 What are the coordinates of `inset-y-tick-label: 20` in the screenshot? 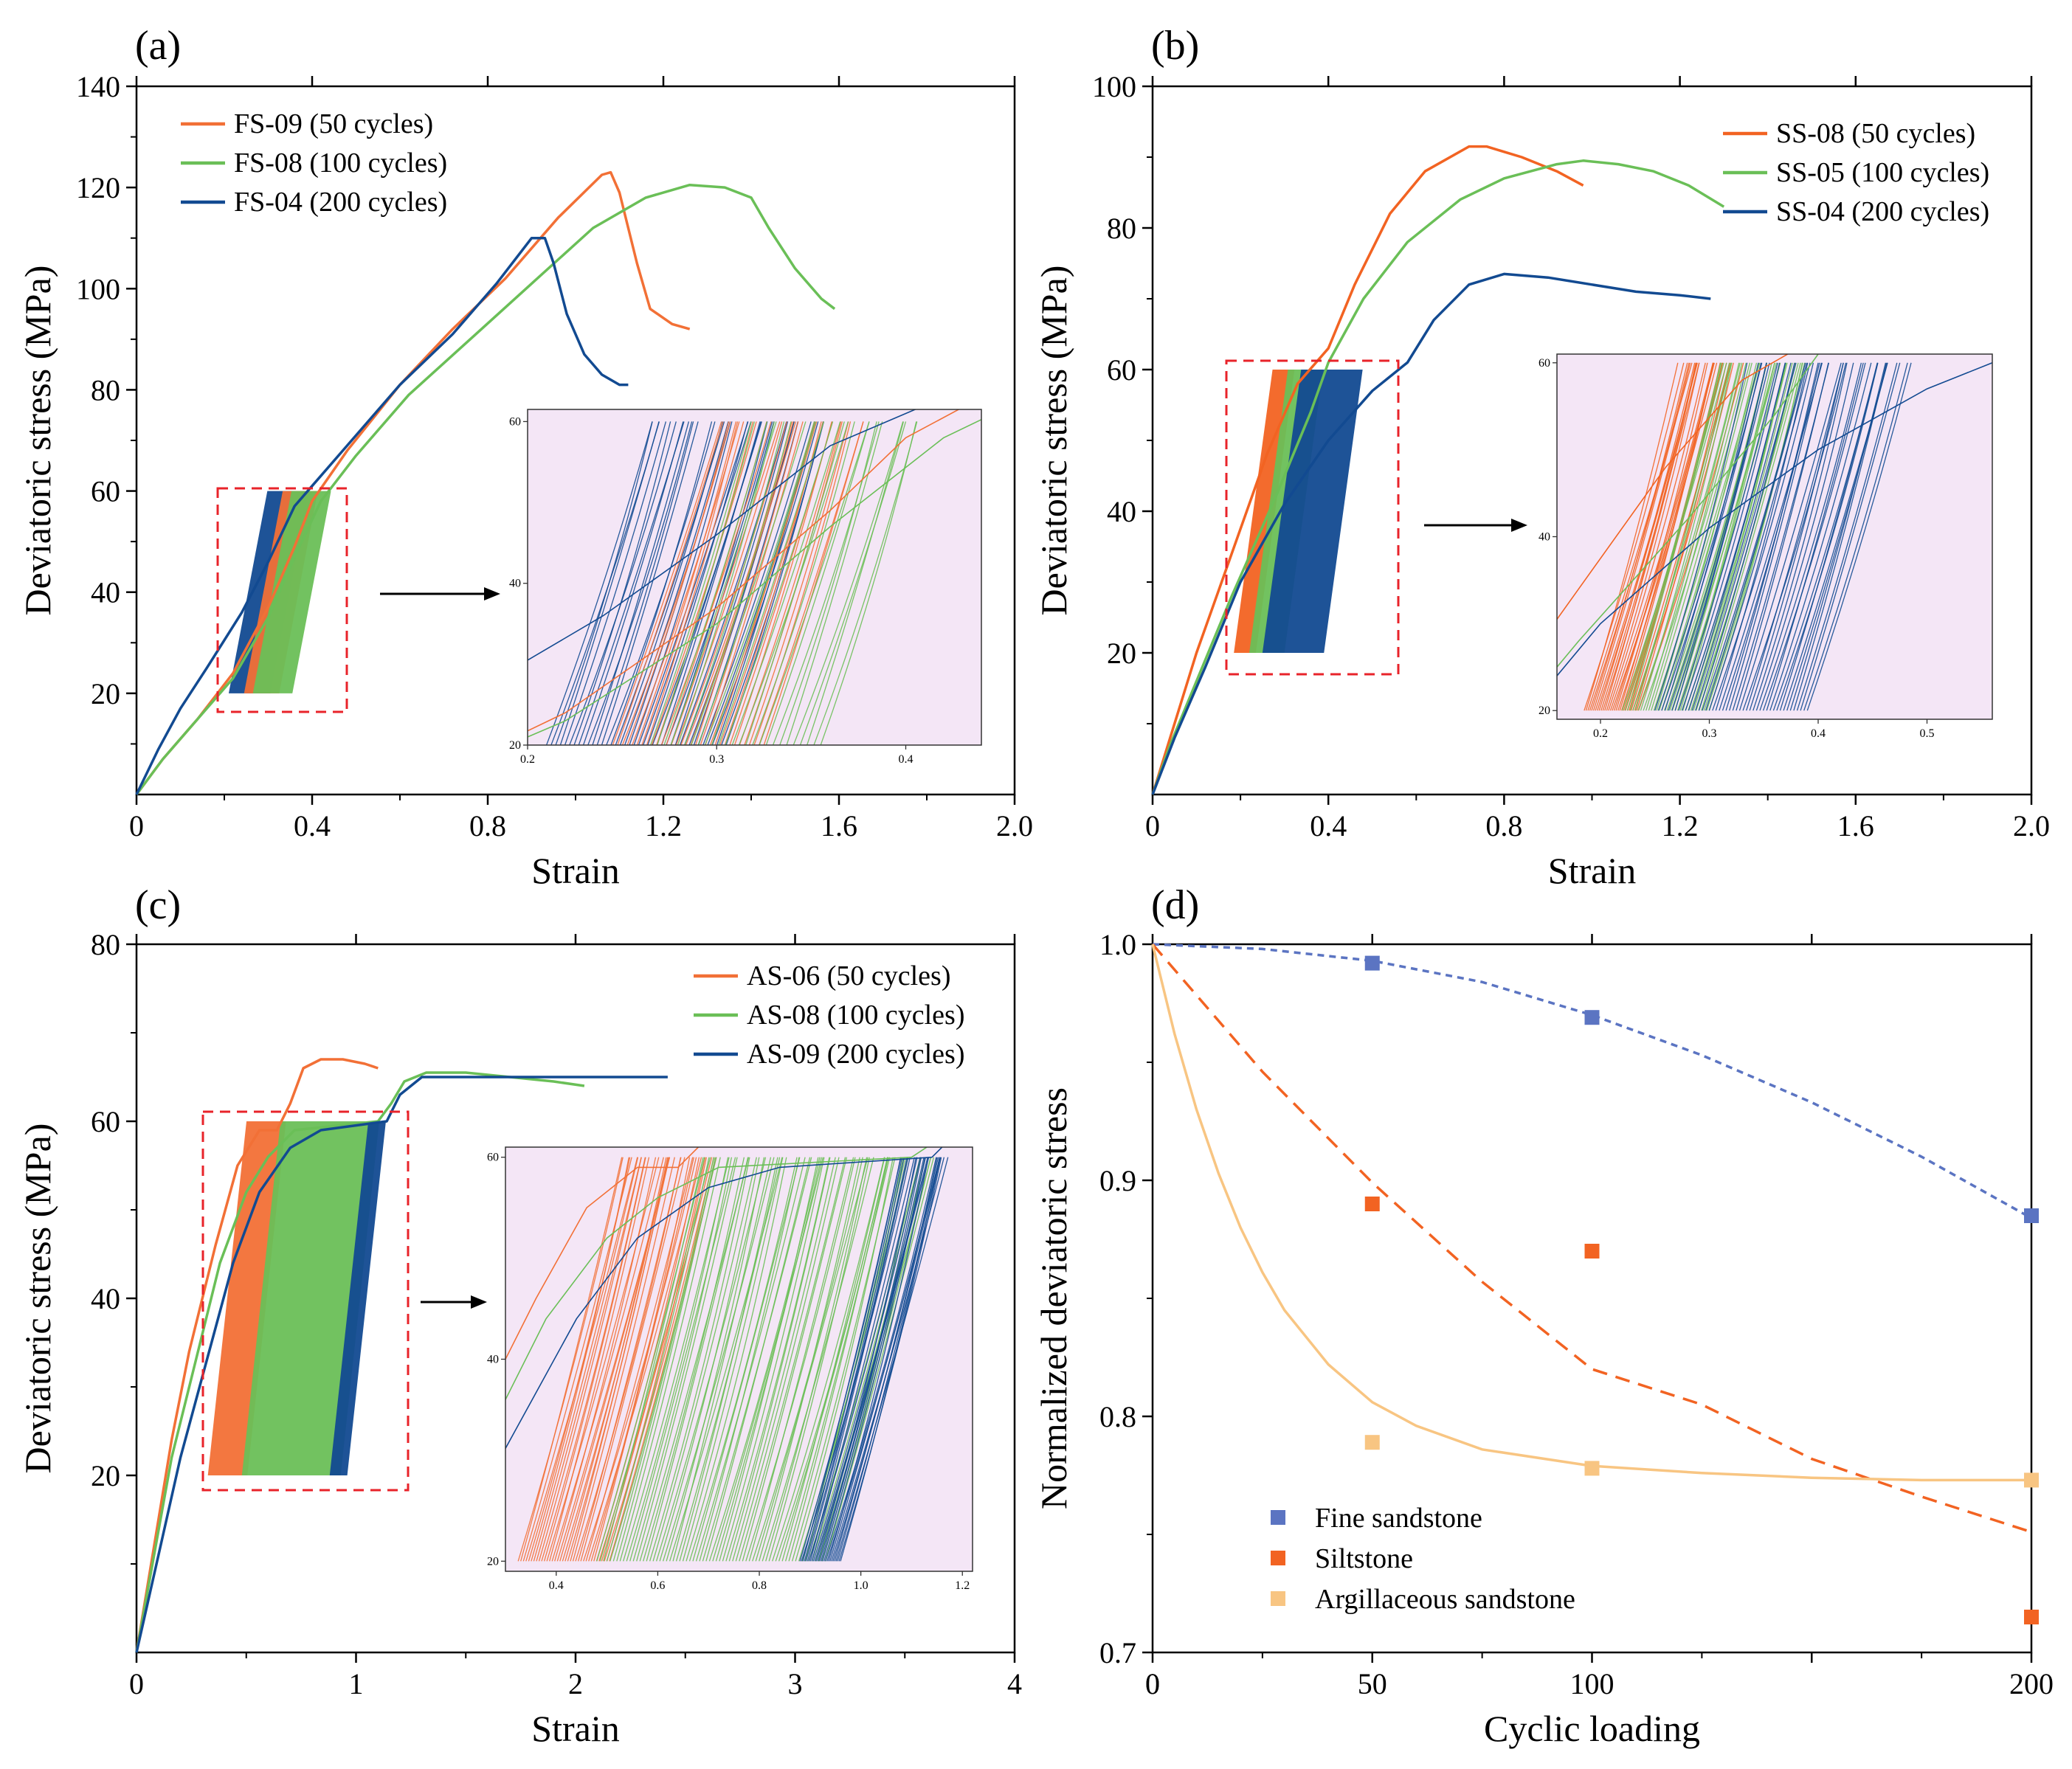 It's located at (493, 1561).